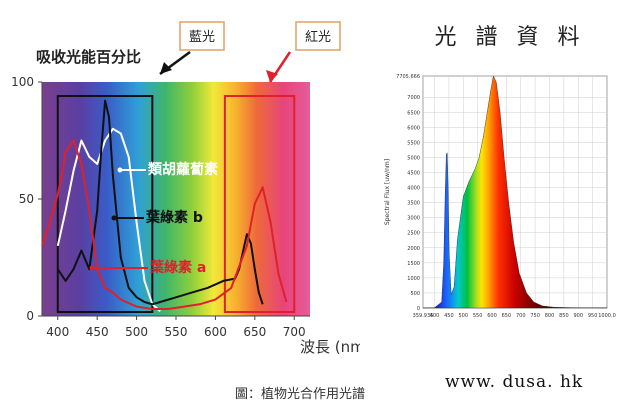 Image resolution: width=622 pixels, height=411 pixels. What do you see at coordinates (136, 332) in the screenshot?
I see `x-tick-label: 500` at bounding box center [136, 332].